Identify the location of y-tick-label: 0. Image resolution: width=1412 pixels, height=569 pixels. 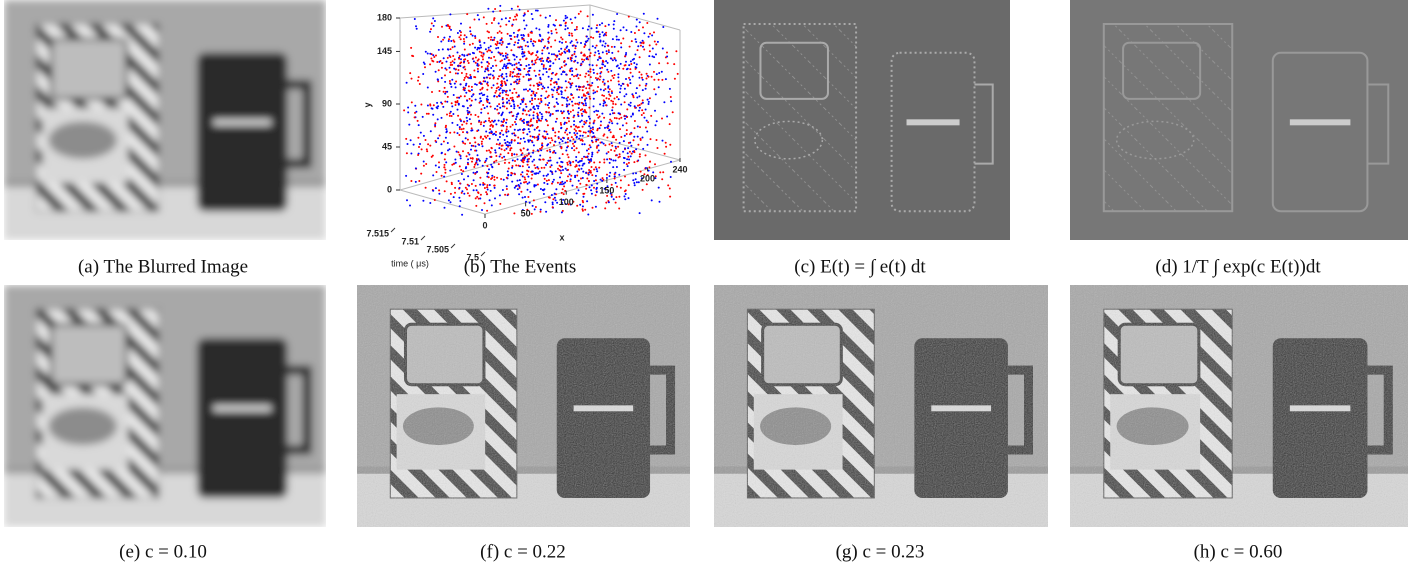
(389, 189).